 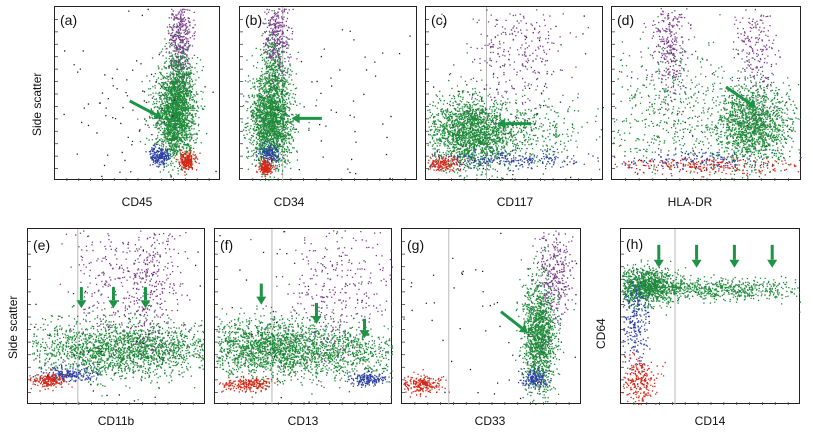 I want to click on scatter-plot-c, so click(x=515, y=94).